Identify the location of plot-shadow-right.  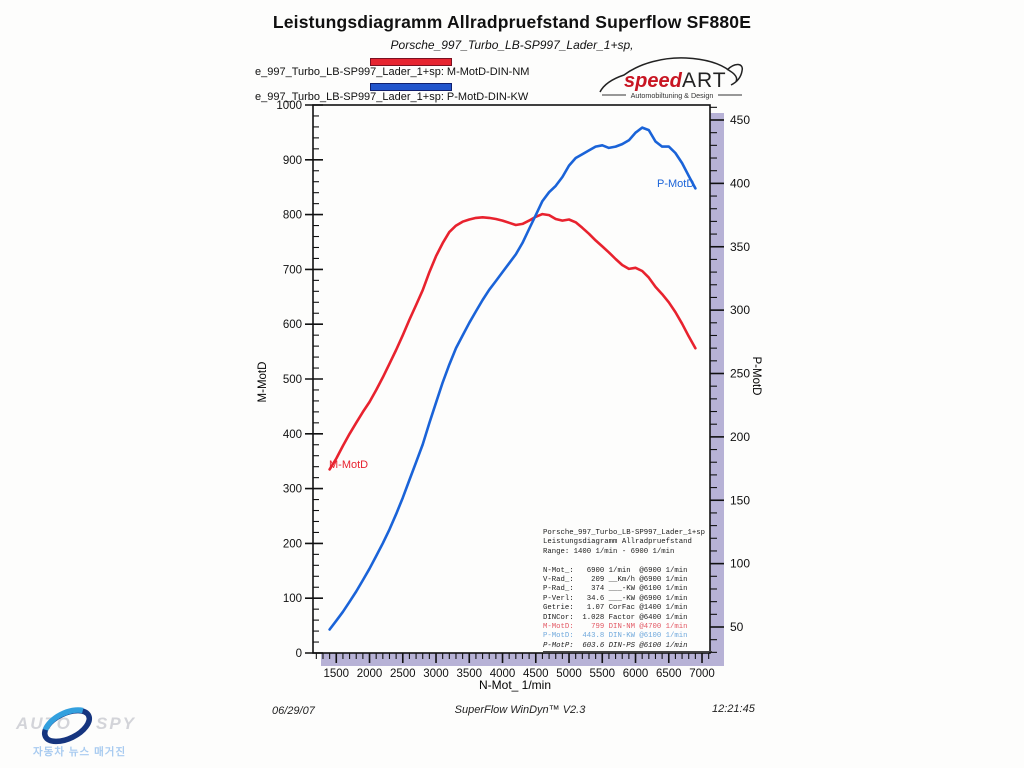
(717, 389).